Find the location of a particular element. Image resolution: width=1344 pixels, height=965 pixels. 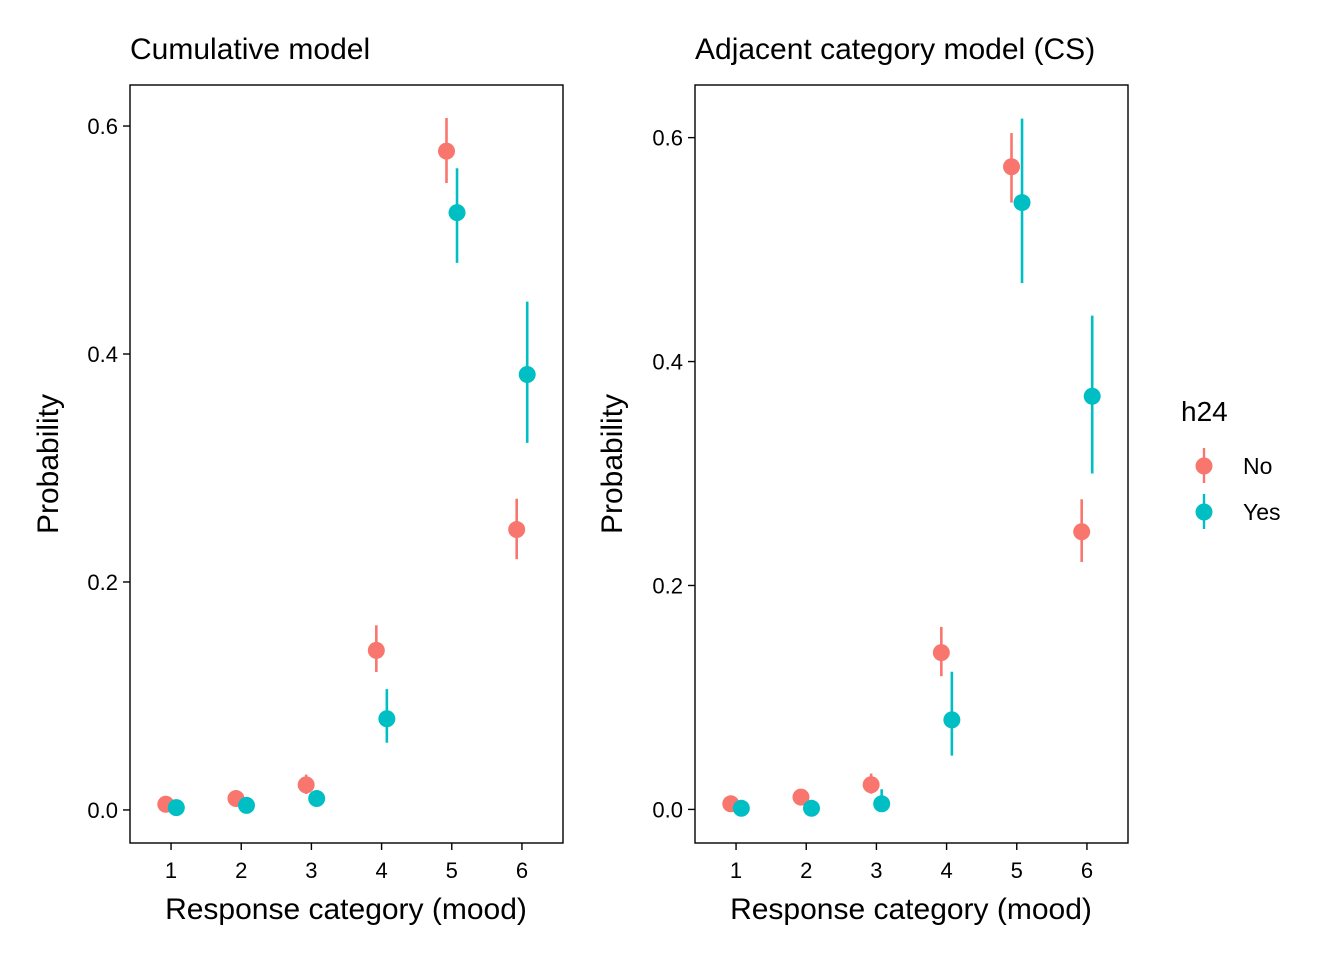

legend: h24 No Yes is located at coordinates (1231, 462).